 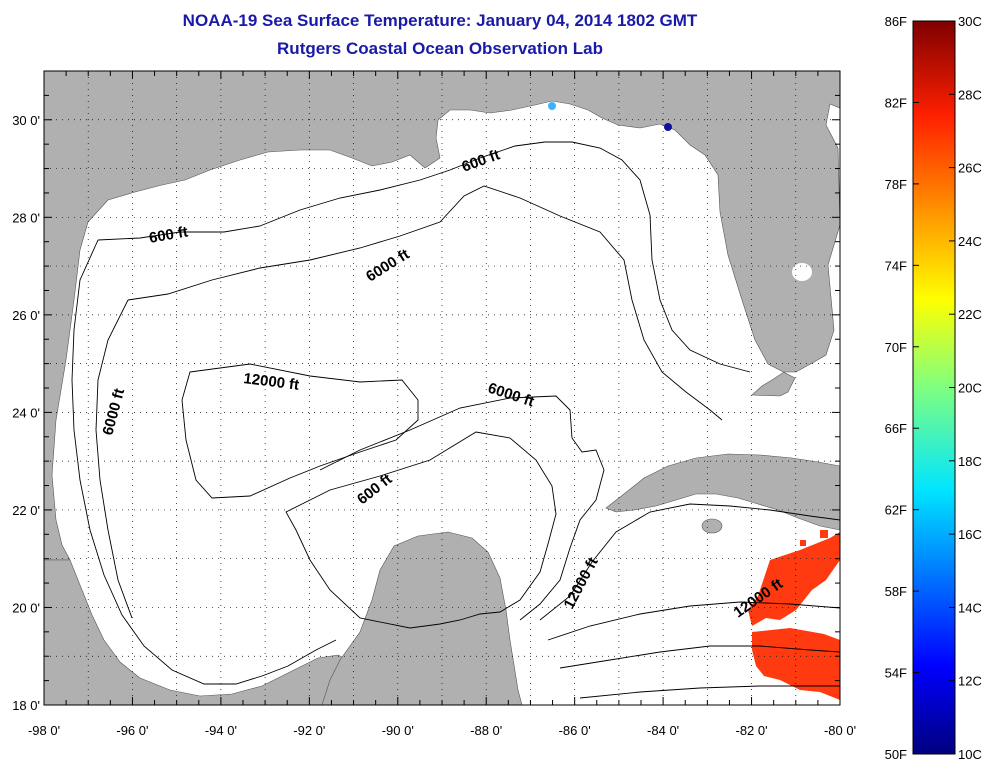 What do you see at coordinates (440, 48) in the screenshot?
I see `map-subtitle: Rutgers Coastal Ocean Observation Lab` at bounding box center [440, 48].